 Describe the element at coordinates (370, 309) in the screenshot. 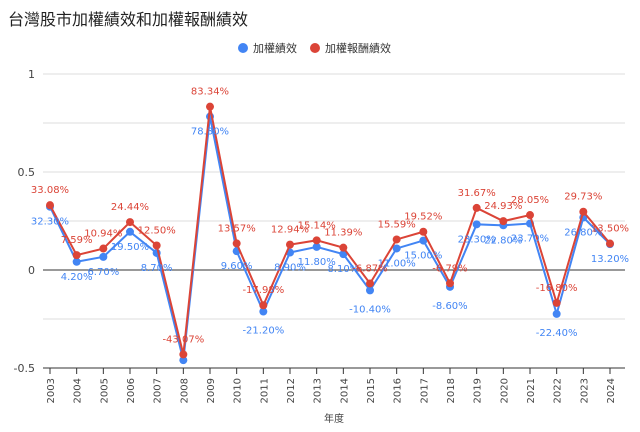

I see `data-label: -10.40%` at that location.